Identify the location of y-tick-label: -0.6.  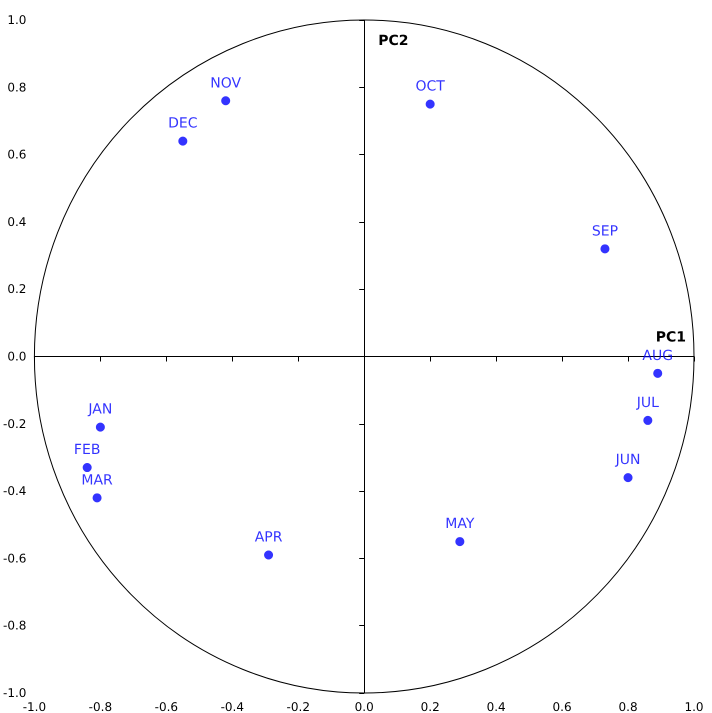
(14, 558).